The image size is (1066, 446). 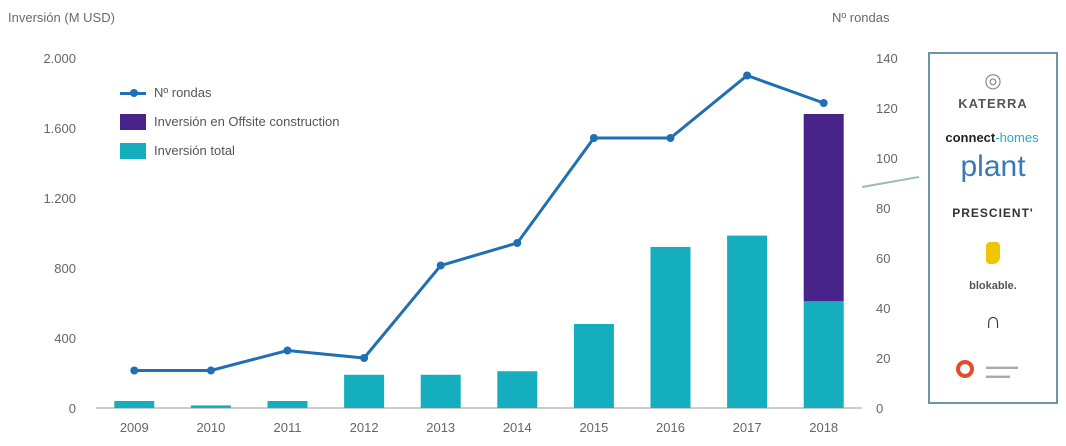 I want to click on legend-item-rondas: Nº rondas, so click(x=229, y=92).